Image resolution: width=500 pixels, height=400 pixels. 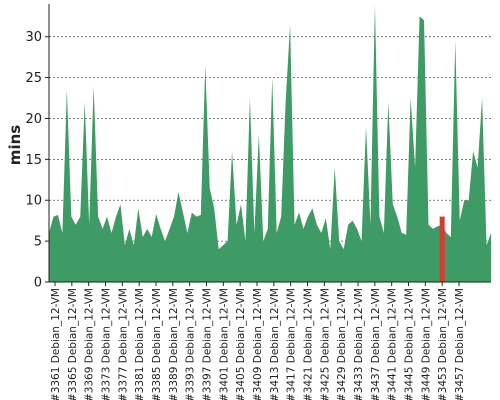 I want to click on x-tick-label: #3369 Debian_12-VM, so click(x=90, y=344).